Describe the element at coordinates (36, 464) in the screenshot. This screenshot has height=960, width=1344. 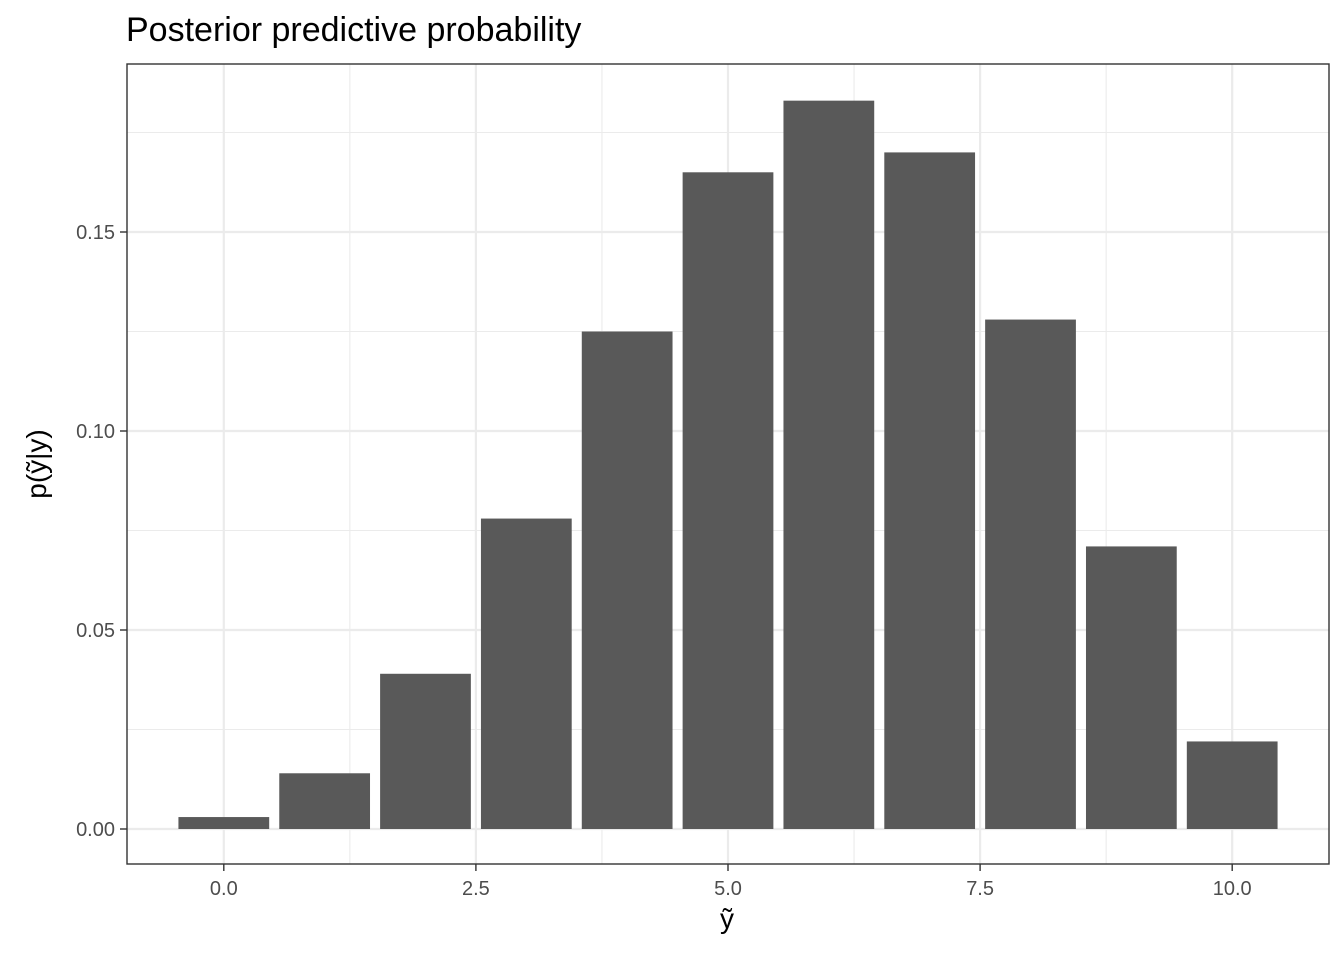
I see `y-axis-title: p(ỹ|y)` at that location.